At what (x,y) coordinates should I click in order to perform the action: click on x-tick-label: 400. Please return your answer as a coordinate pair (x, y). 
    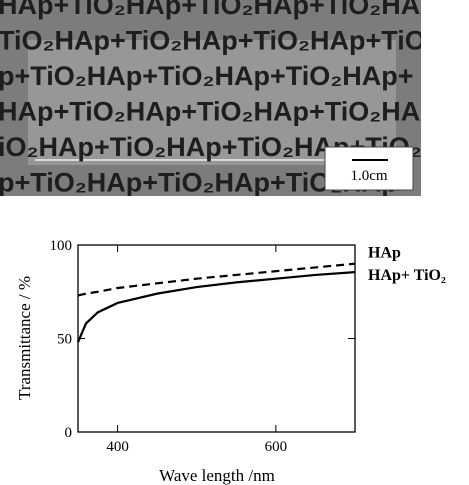
    Looking at the image, I should click on (117, 447).